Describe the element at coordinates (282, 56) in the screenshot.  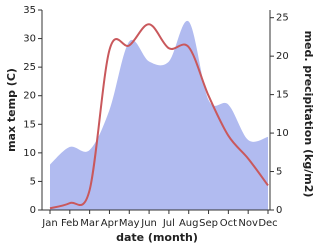
I see `y2-tick-label: 20` at that location.